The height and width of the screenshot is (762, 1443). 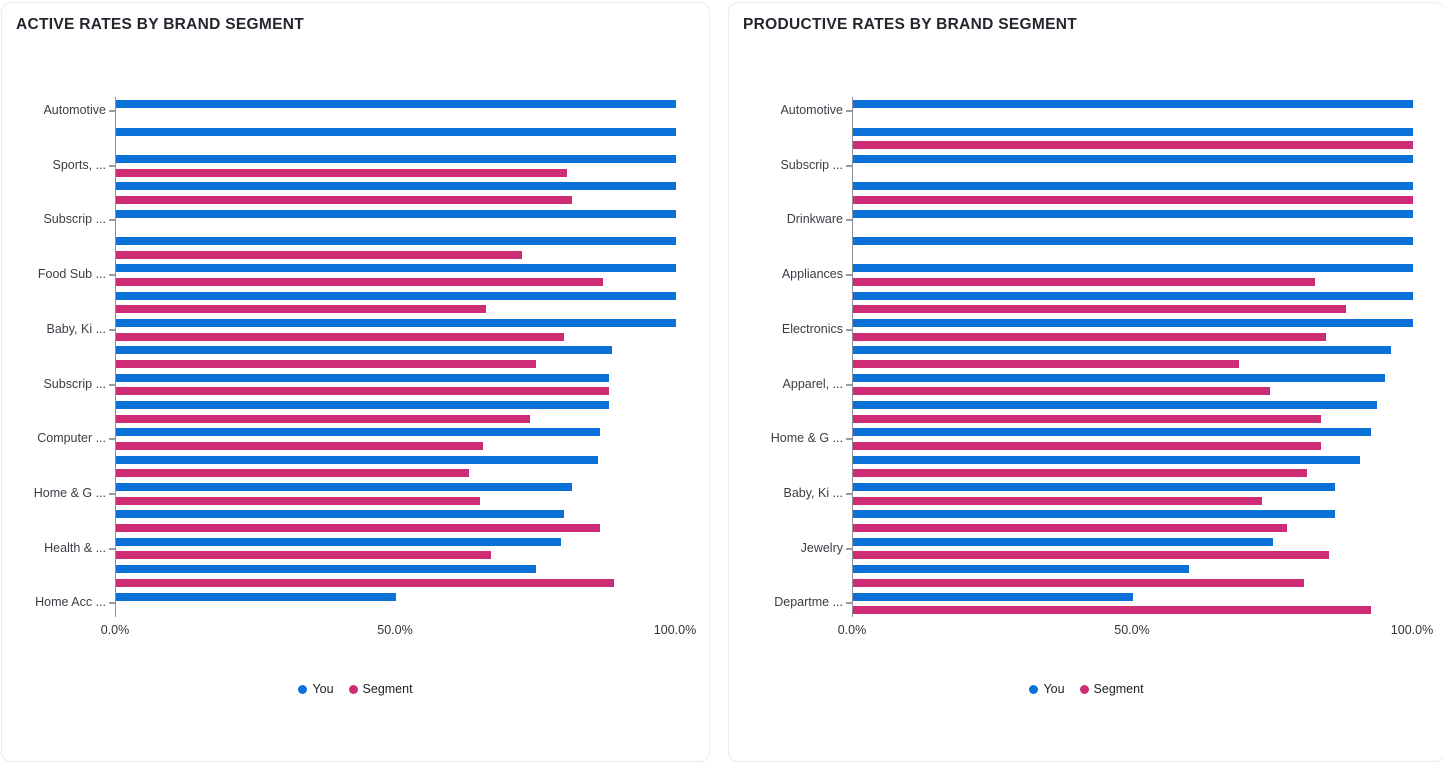 I want to click on category-label: Electronics, so click(x=812, y=328).